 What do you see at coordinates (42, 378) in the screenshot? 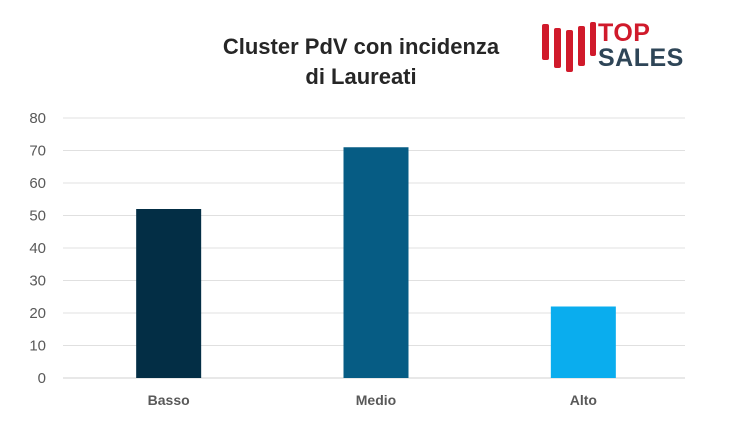
I see `y-tick-label: 0` at bounding box center [42, 378].